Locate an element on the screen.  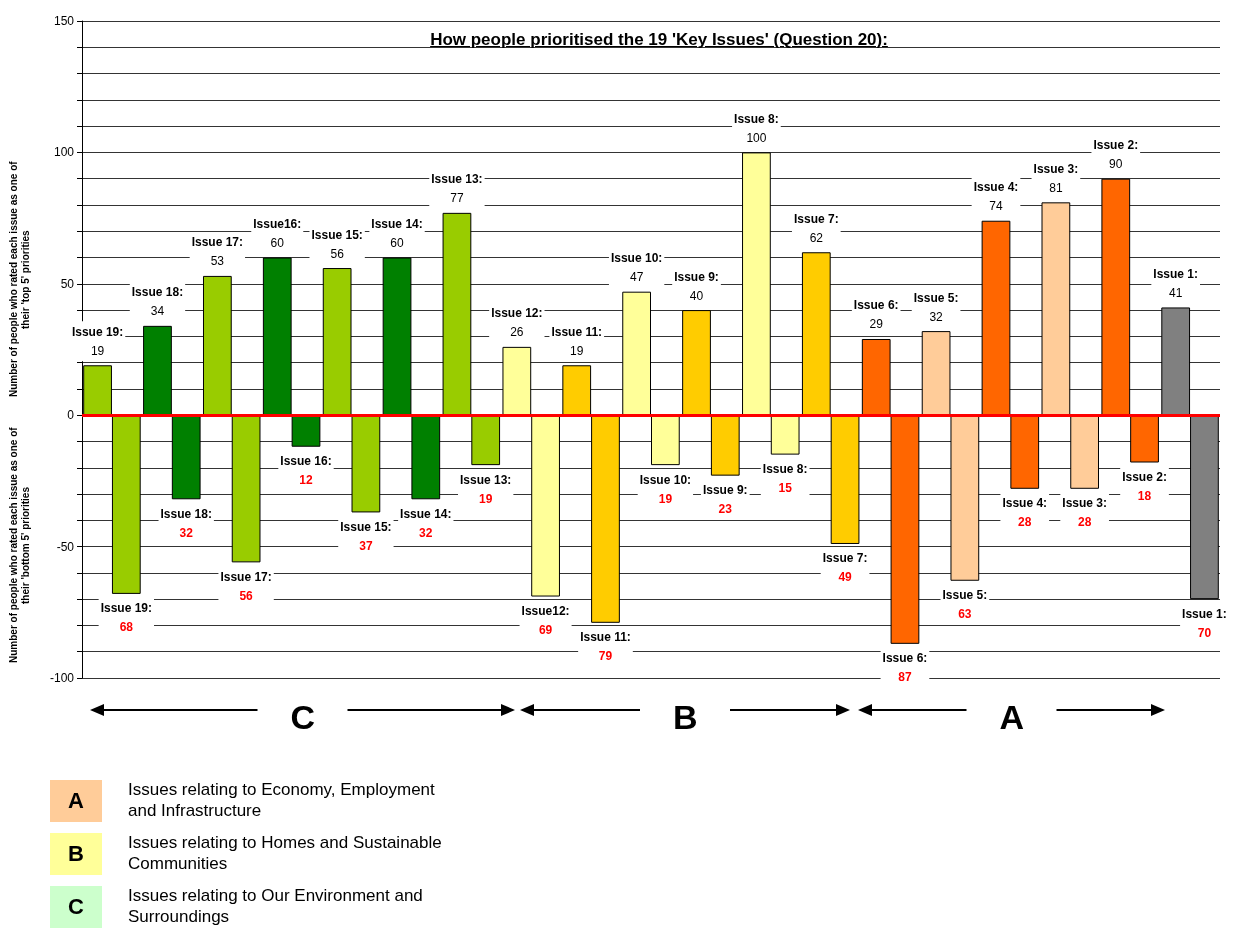
data-label: Issue 17: 53 is located at coordinates (217, 252).